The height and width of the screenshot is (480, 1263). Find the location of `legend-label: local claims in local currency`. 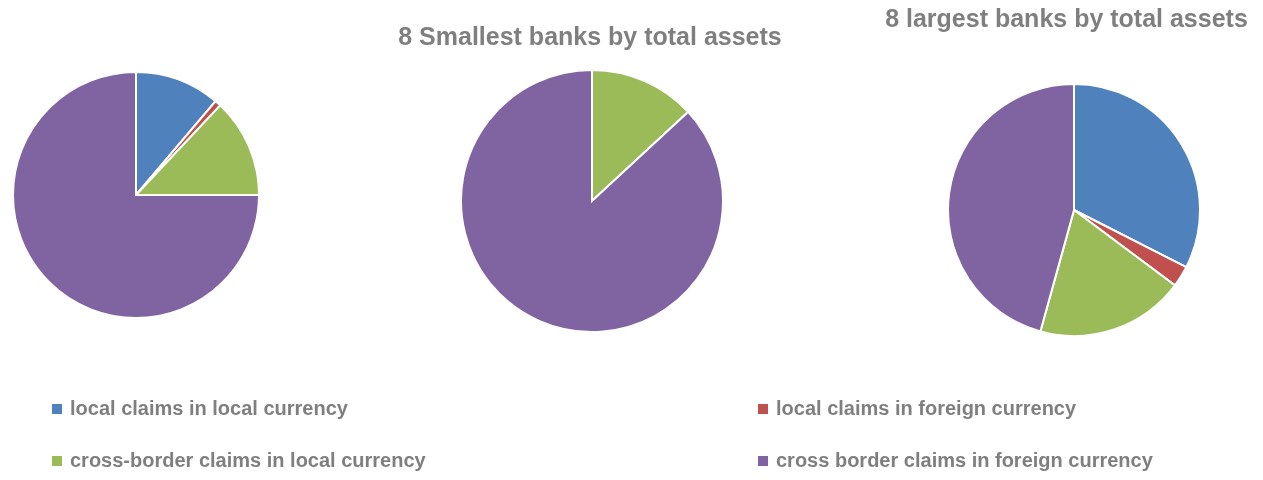

legend-label: local claims in local currency is located at coordinates (209, 408).